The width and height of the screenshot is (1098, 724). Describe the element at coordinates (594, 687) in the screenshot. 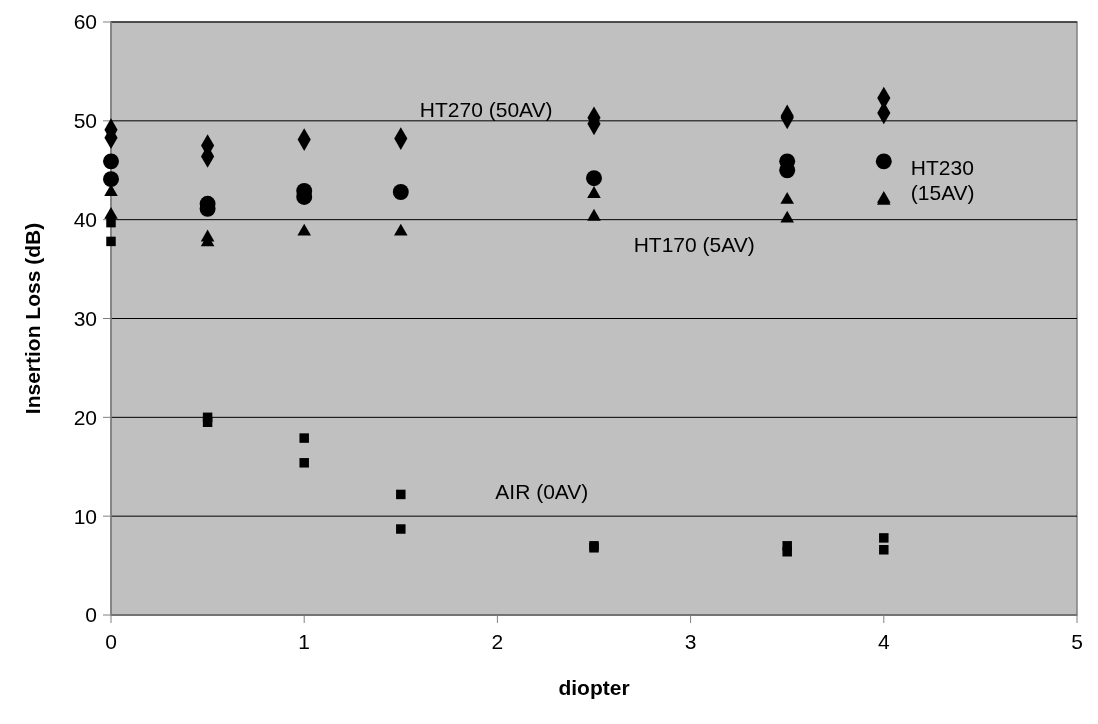

I see `x-axis-title: diopter` at that location.